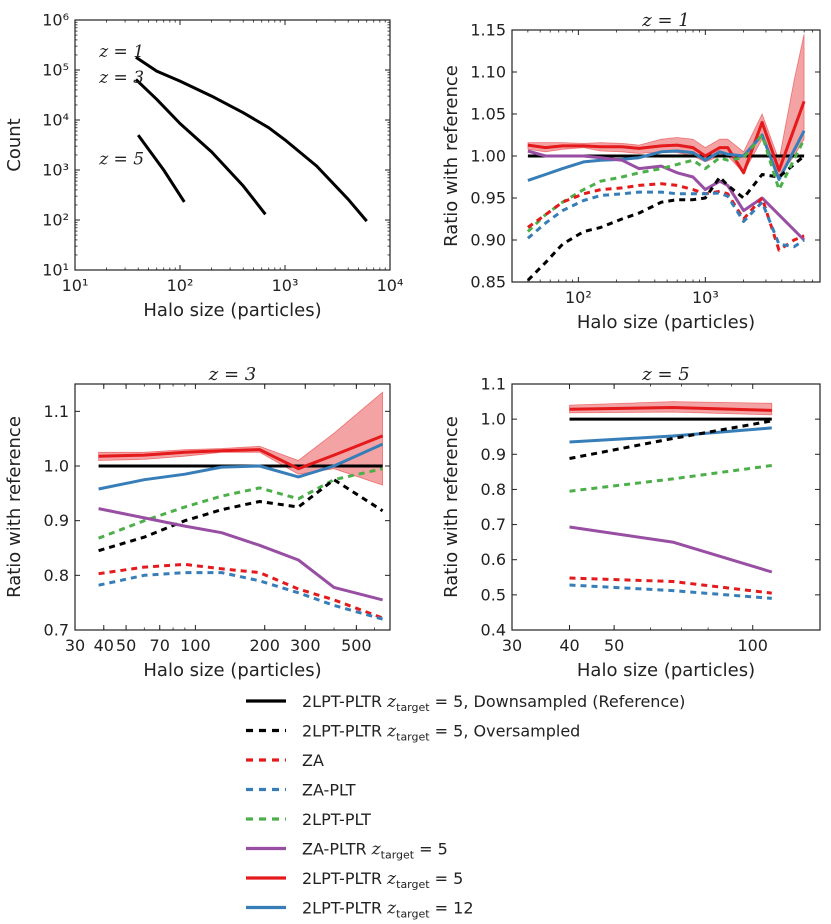  What do you see at coordinates (232, 310) in the screenshot?
I see `x-axis-label-count: Halo size (particles)` at bounding box center [232, 310].